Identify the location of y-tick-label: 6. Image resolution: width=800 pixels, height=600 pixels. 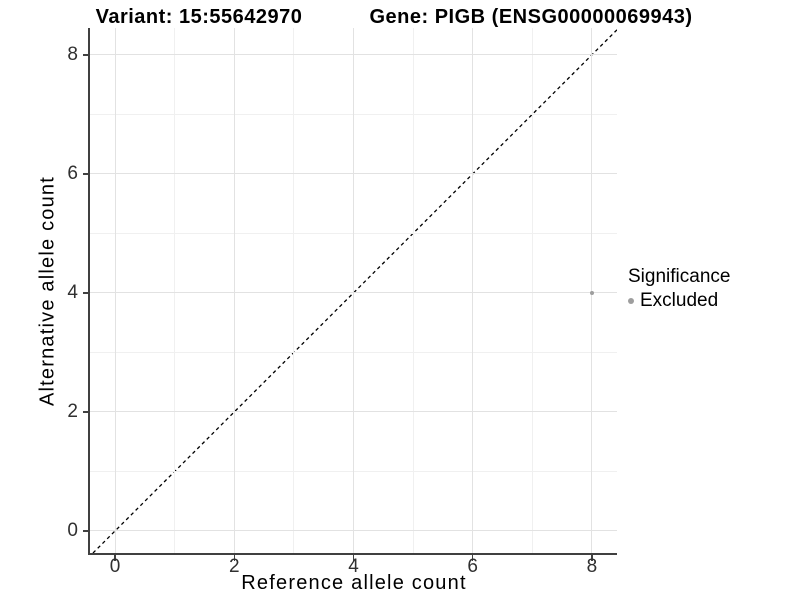
(72, 174).